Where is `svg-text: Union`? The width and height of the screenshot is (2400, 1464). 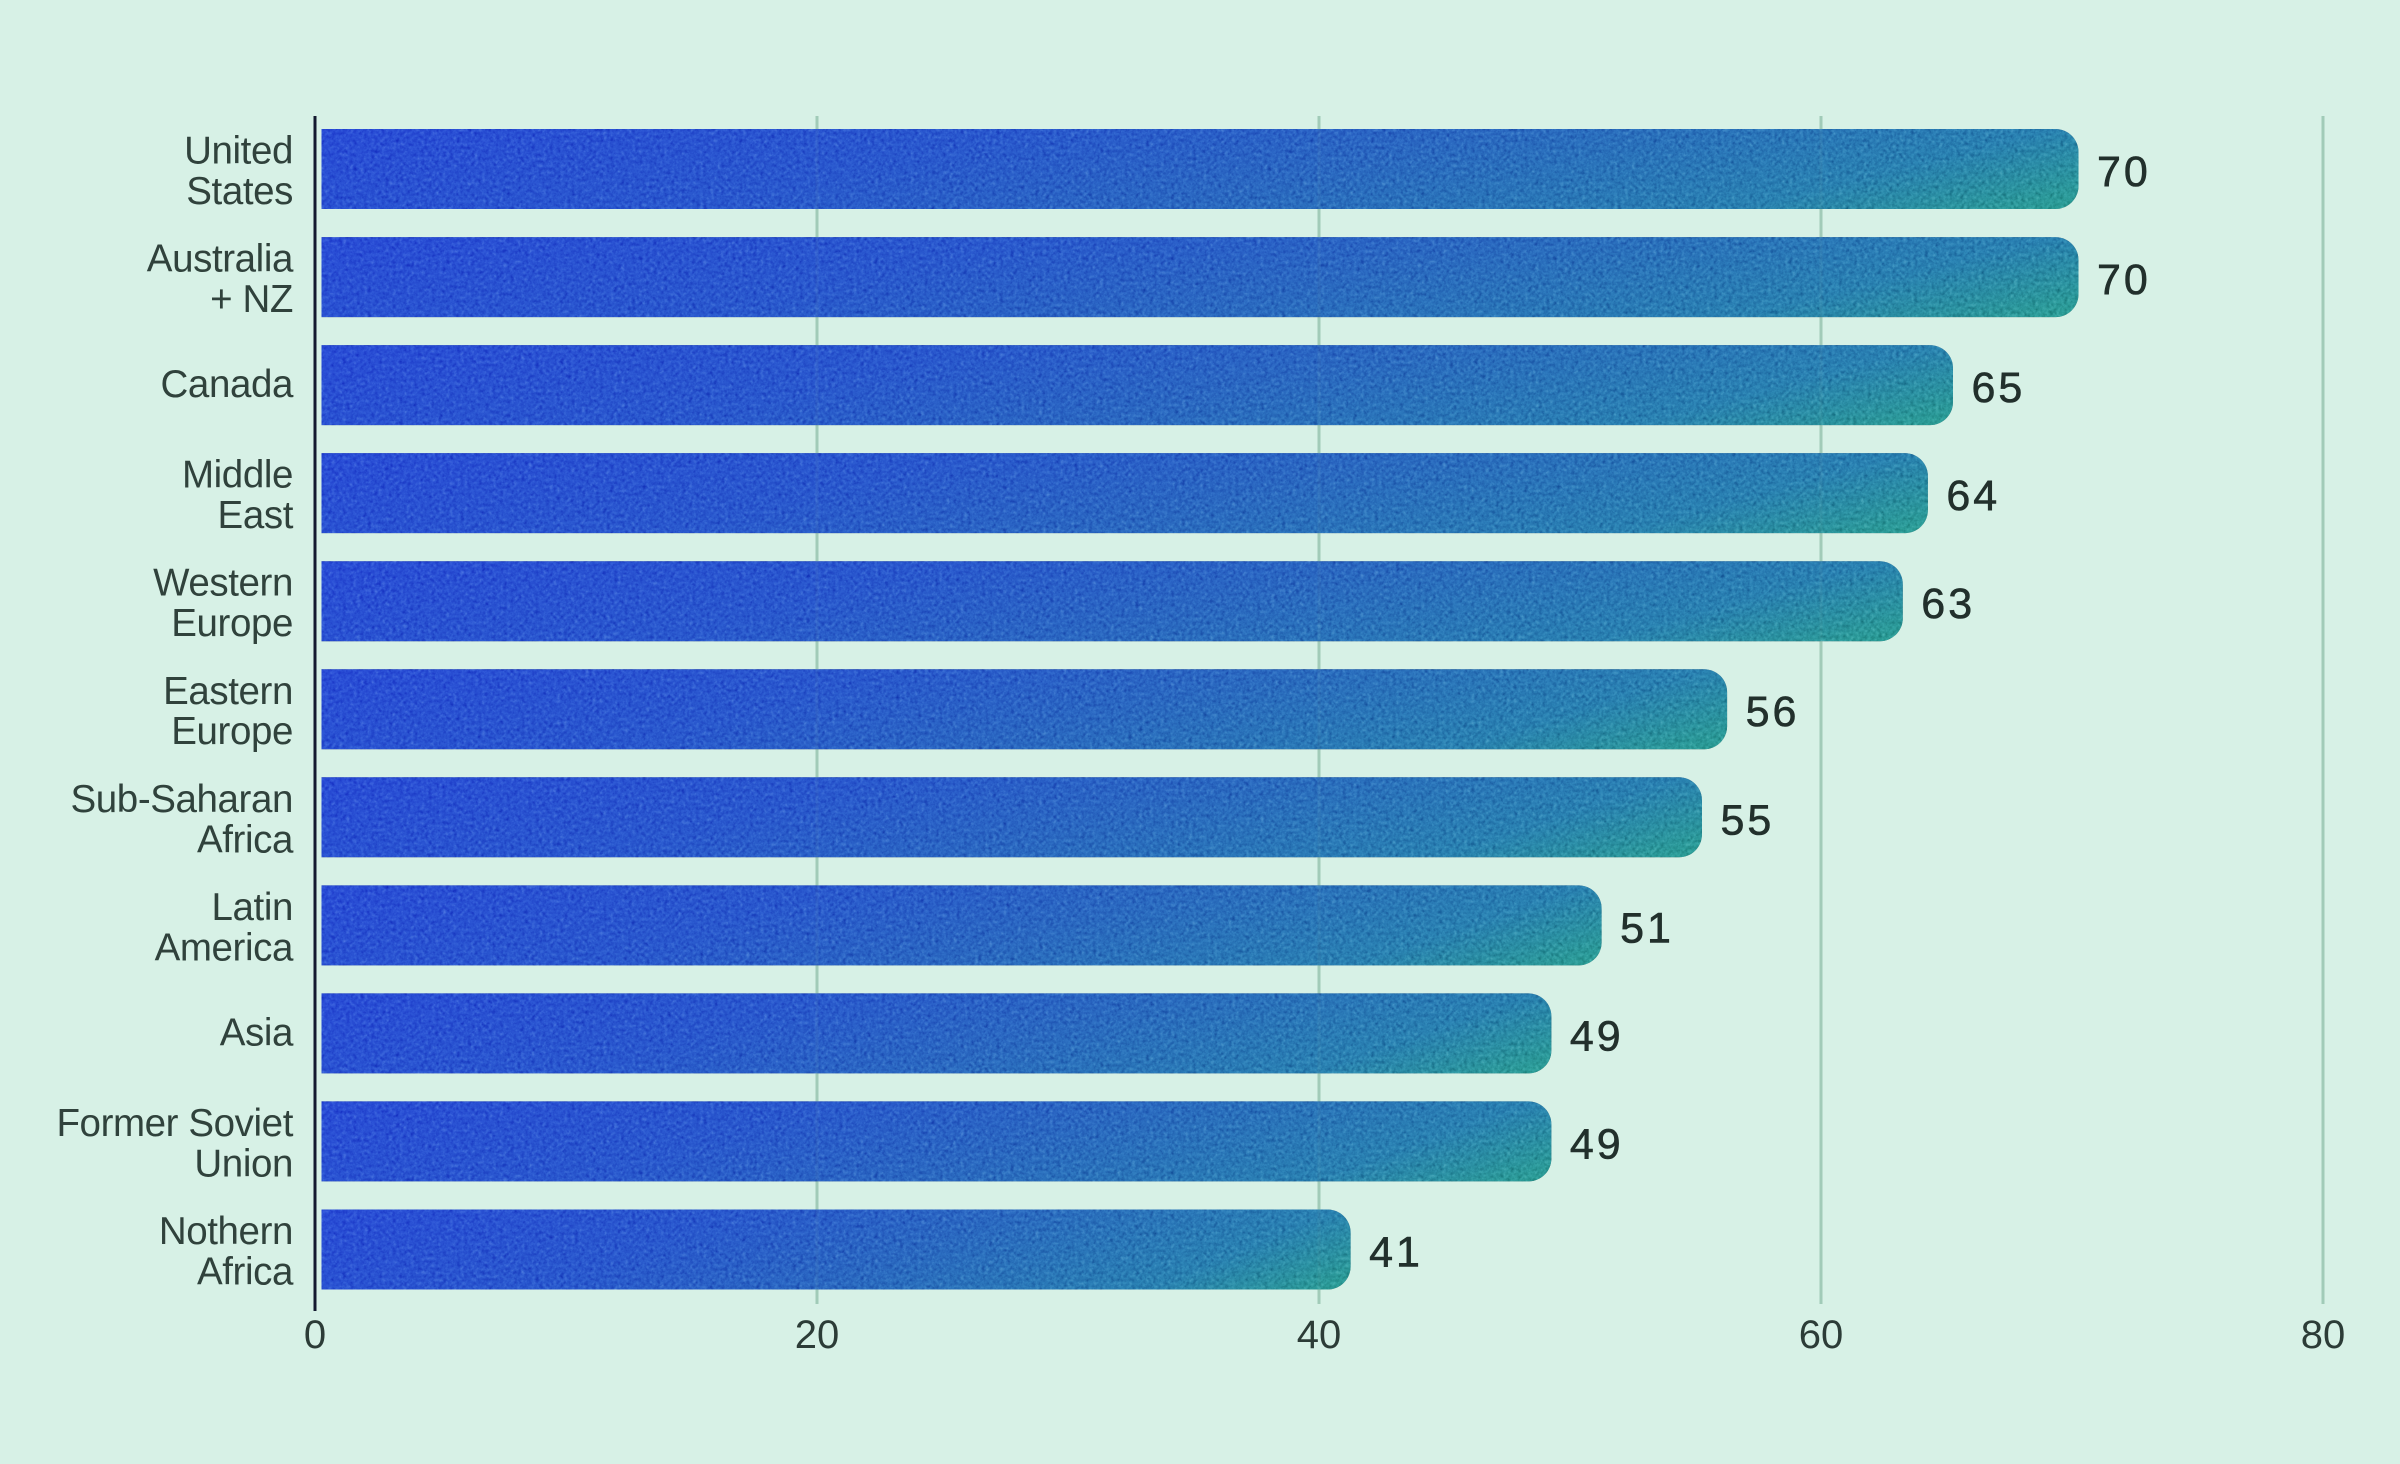
svg-text: Union is located at coordinates (243, 1163).